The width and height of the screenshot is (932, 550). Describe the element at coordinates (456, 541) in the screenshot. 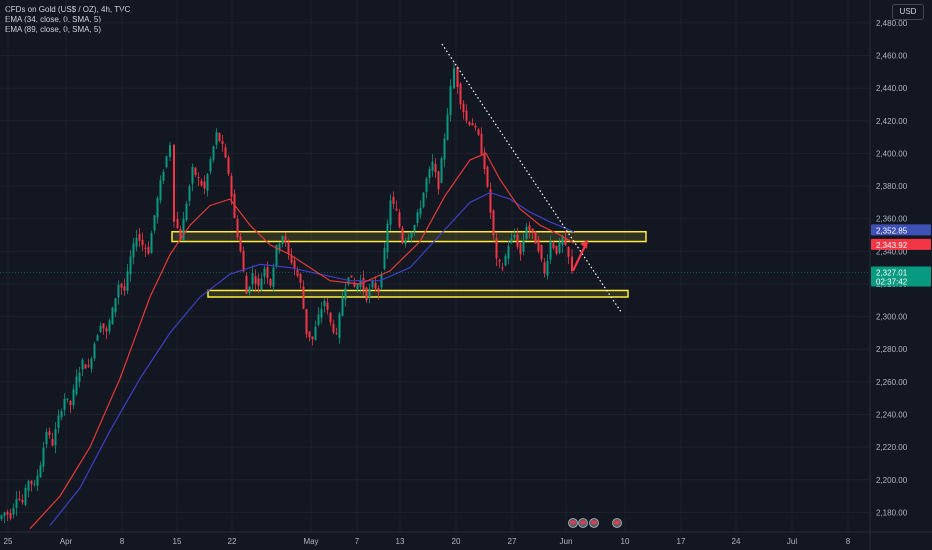

I see `time-tick-label: 20` at that location.